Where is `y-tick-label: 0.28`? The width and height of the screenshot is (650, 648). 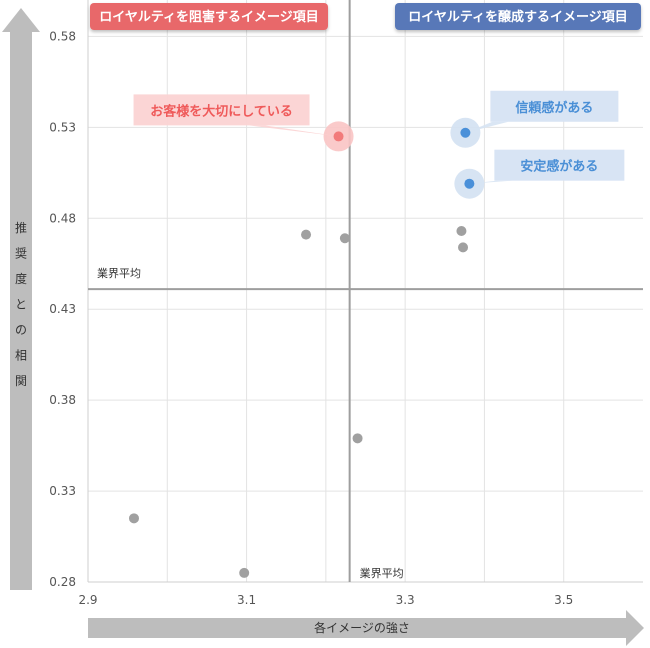
y-tick-label: 0.28 is located at coordinates (62, 582).